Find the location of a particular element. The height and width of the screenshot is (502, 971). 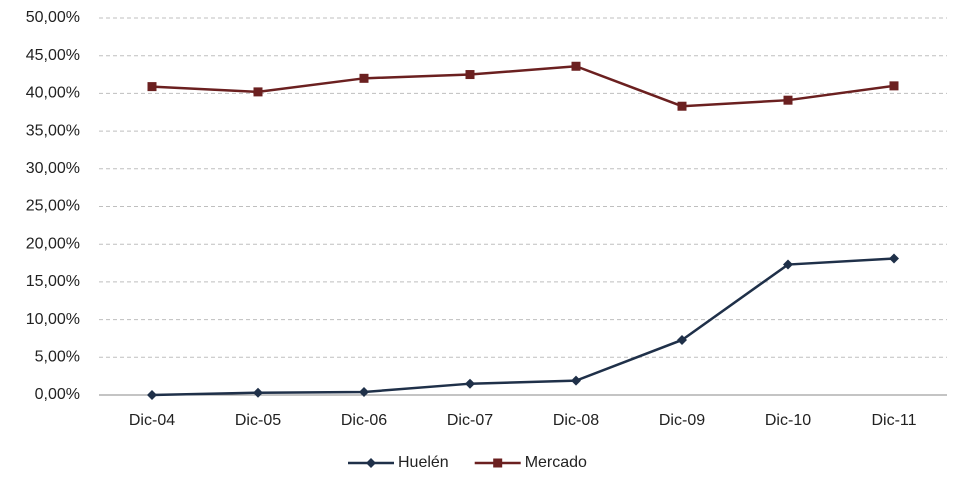

y-tick-label: 0,00% is located at coordinates (57, 394).